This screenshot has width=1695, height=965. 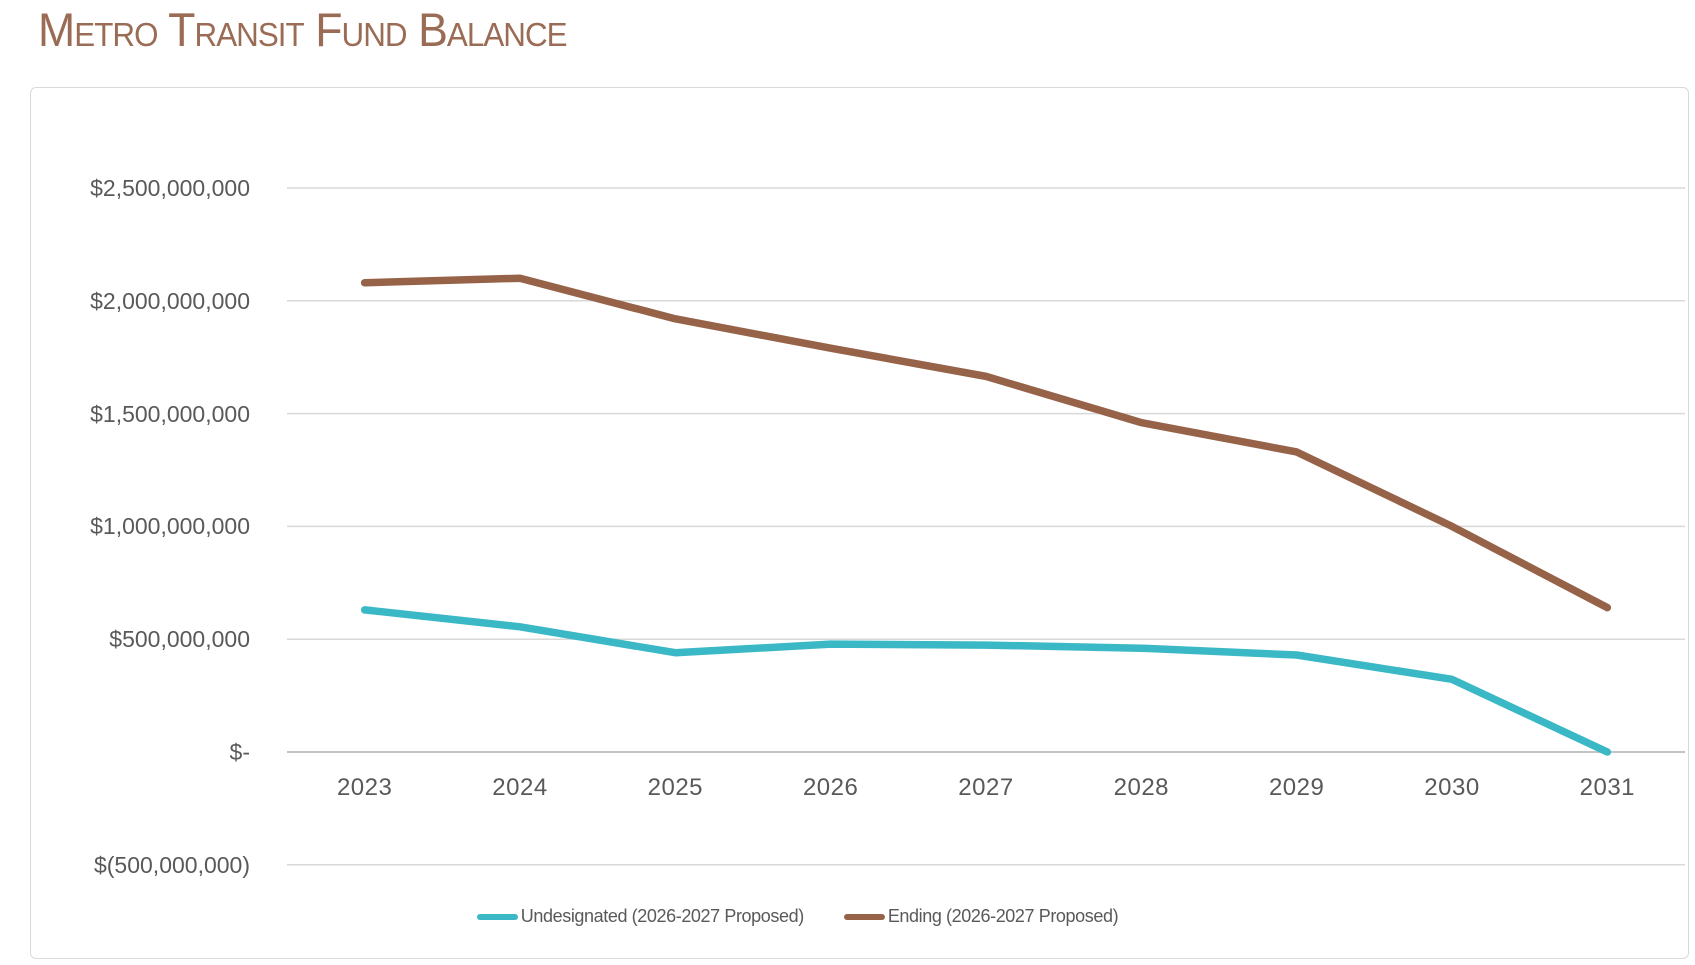 What do you see at coordinates (179, 639) in the screenshot?
I see `y-tick-label: $500,000,000` at bounding box center [179, 639].